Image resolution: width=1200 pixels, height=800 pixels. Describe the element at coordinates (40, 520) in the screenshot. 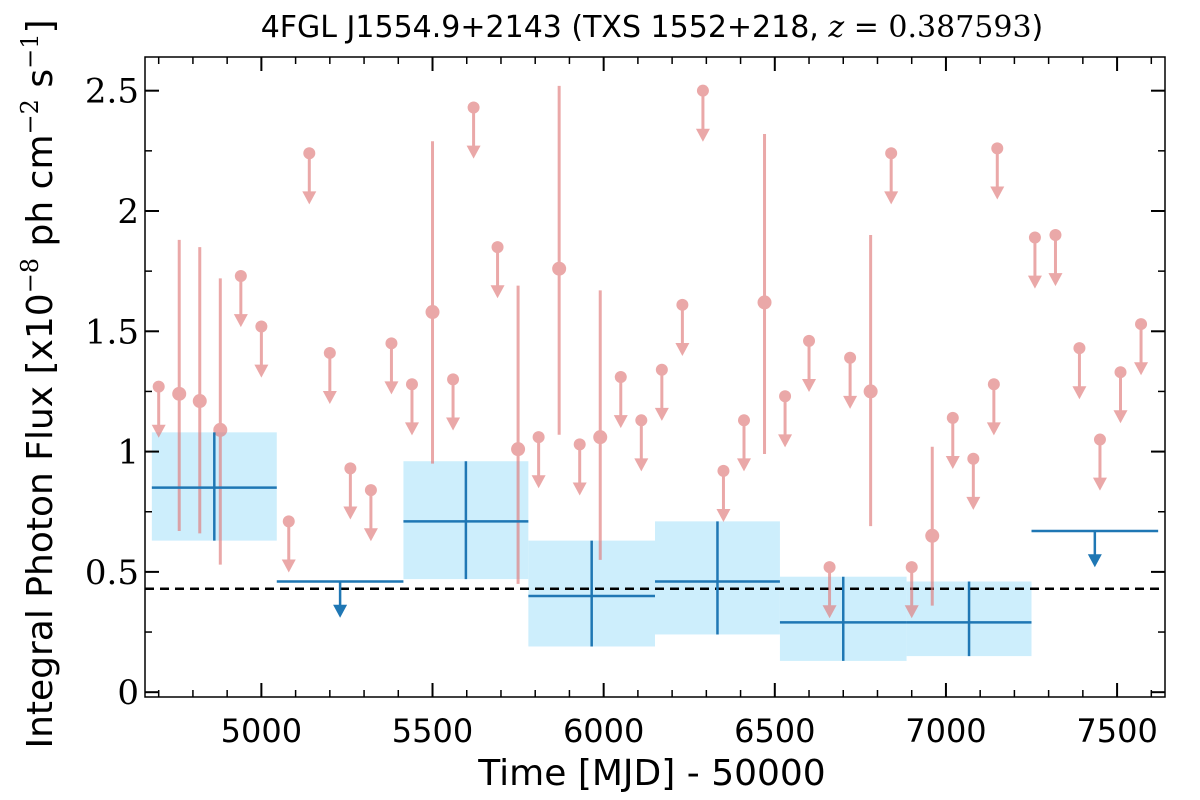

I see `y-axis-label-part1: Integral Photon Flux [x10` at that location.